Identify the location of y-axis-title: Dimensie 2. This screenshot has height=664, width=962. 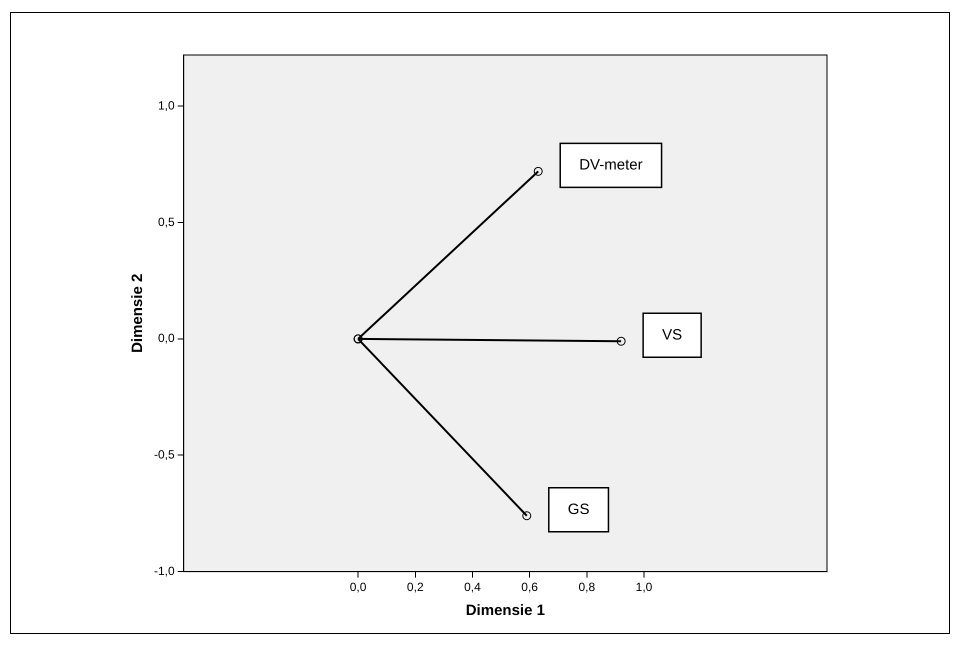
(137, 313).